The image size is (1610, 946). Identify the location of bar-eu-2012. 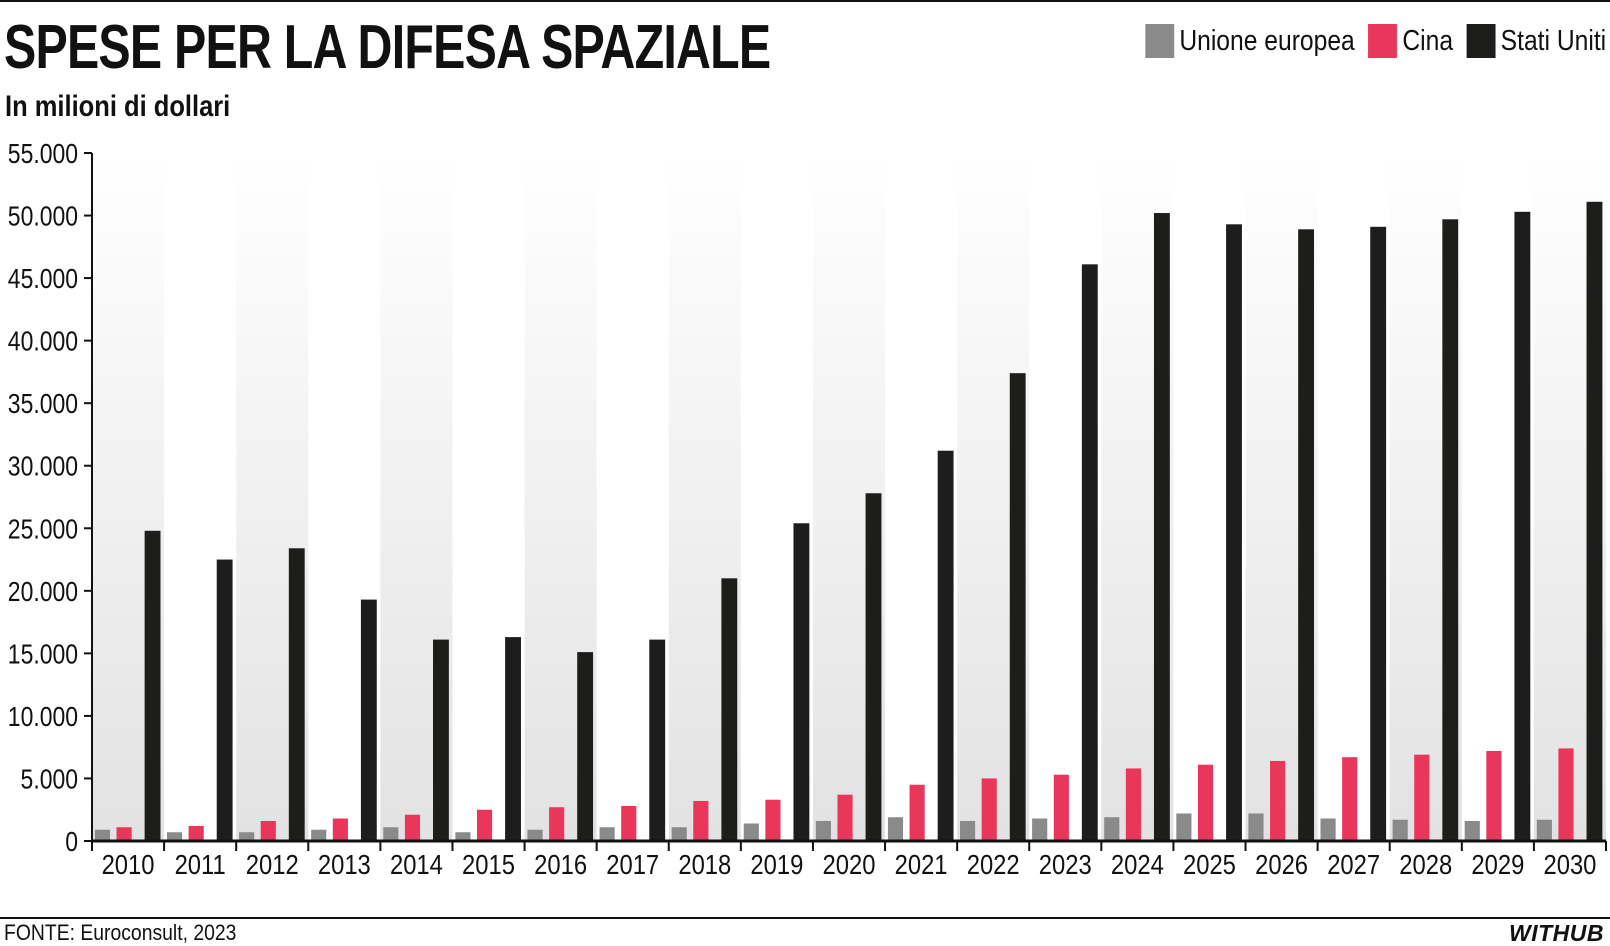
(247, 836).